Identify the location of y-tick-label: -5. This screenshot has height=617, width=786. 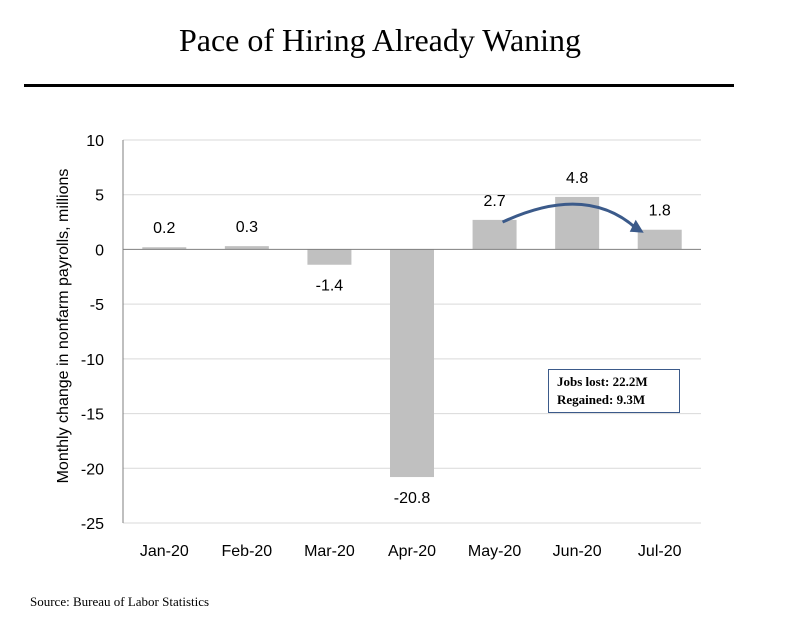
(97, 305).